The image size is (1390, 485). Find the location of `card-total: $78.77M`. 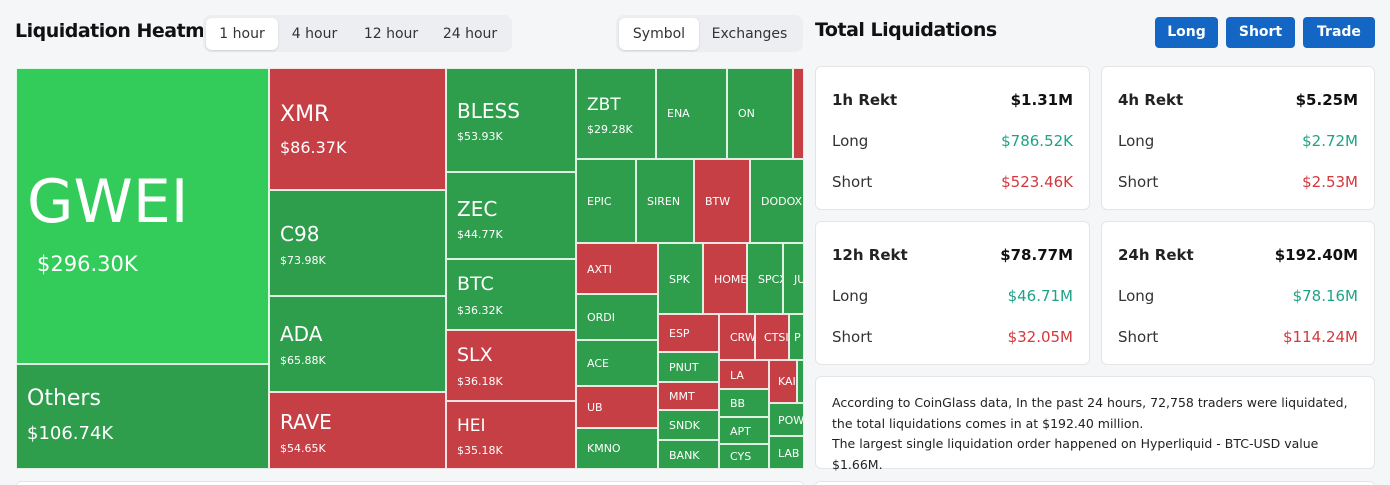

card-total: $78.77M is located at coordinates (1036, 255).